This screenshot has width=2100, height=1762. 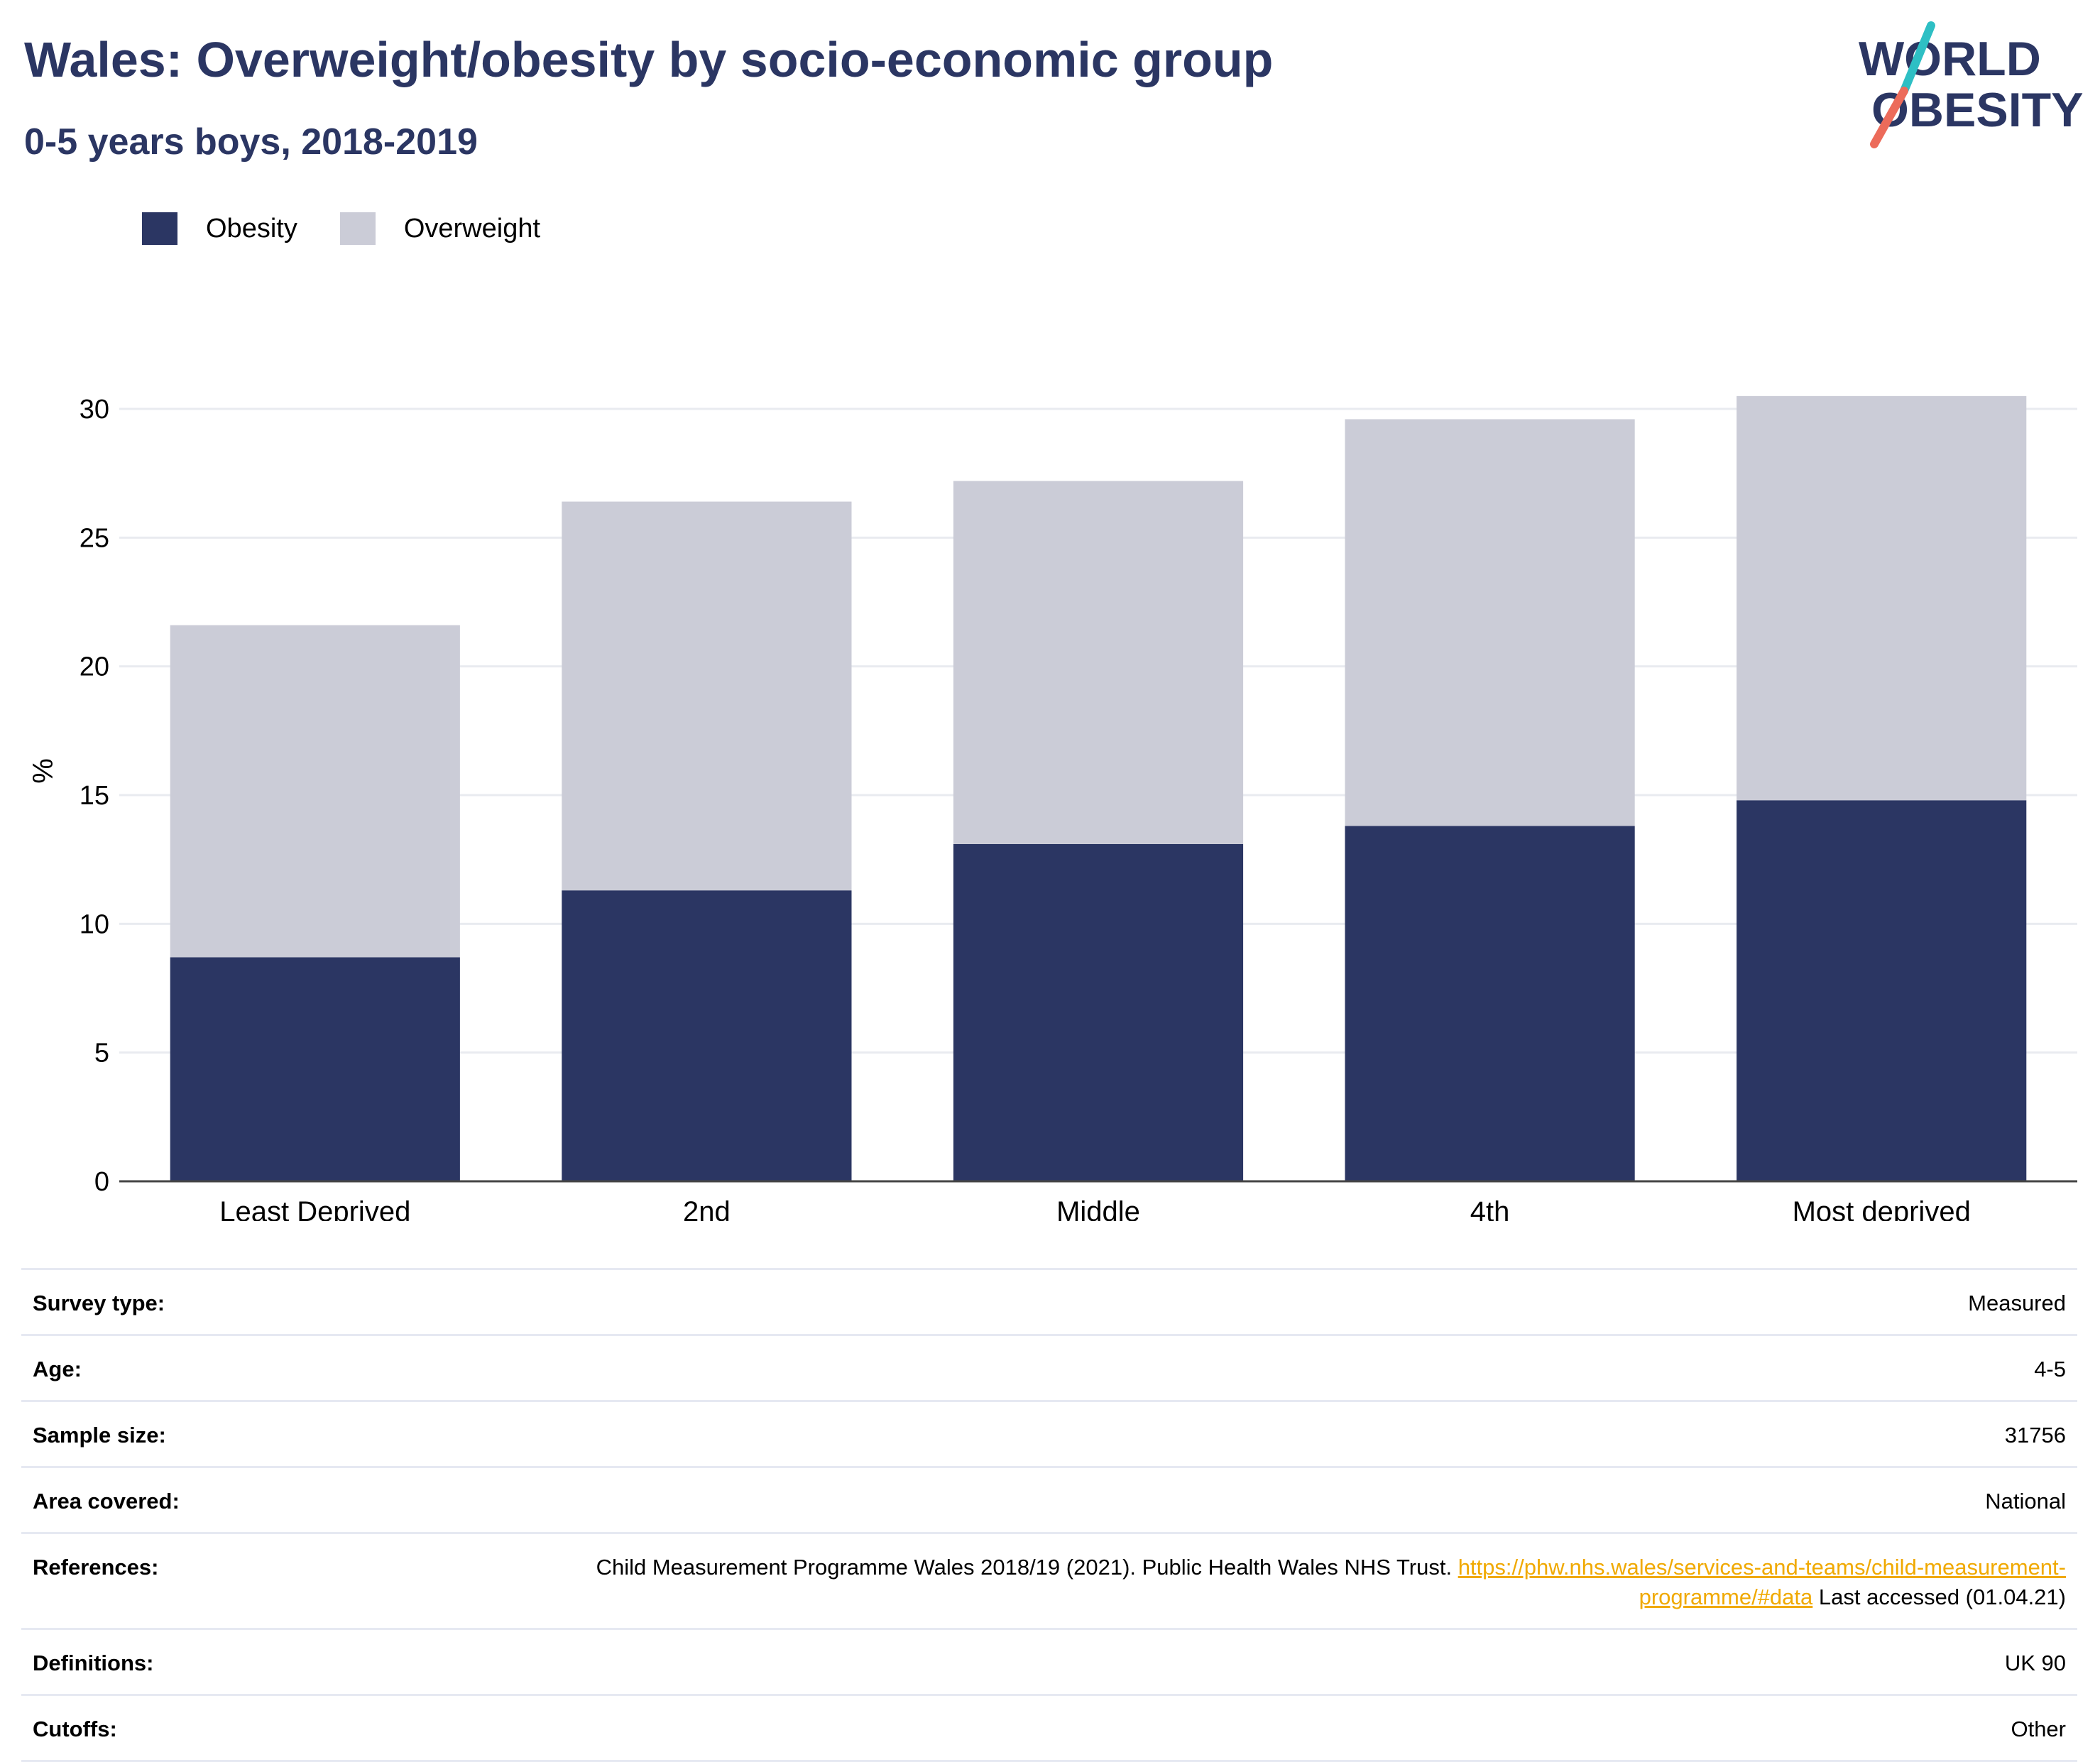 I want to click on legend-swatch-obesity, so click(x=159, y=228).